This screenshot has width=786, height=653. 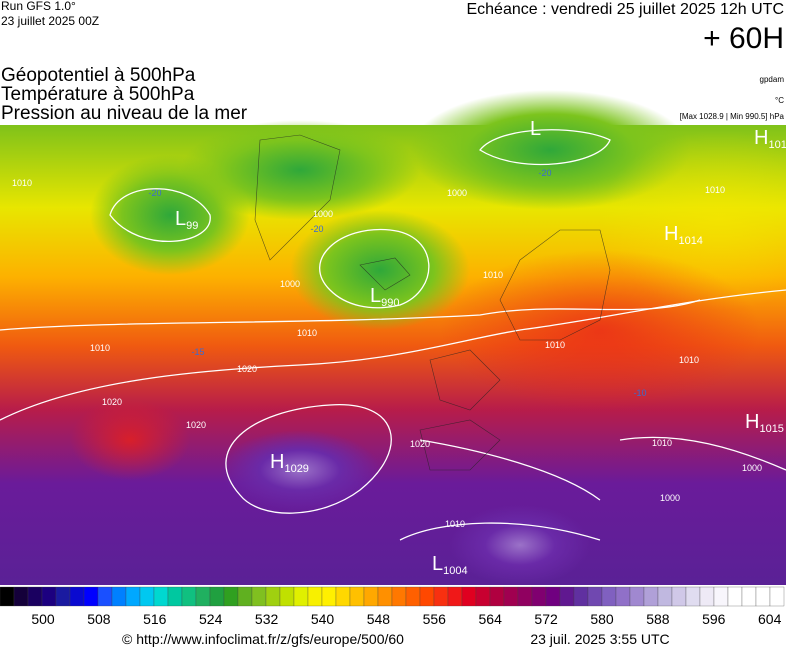 I want to click on pressure-center: H101, so click(x=770, y=139).